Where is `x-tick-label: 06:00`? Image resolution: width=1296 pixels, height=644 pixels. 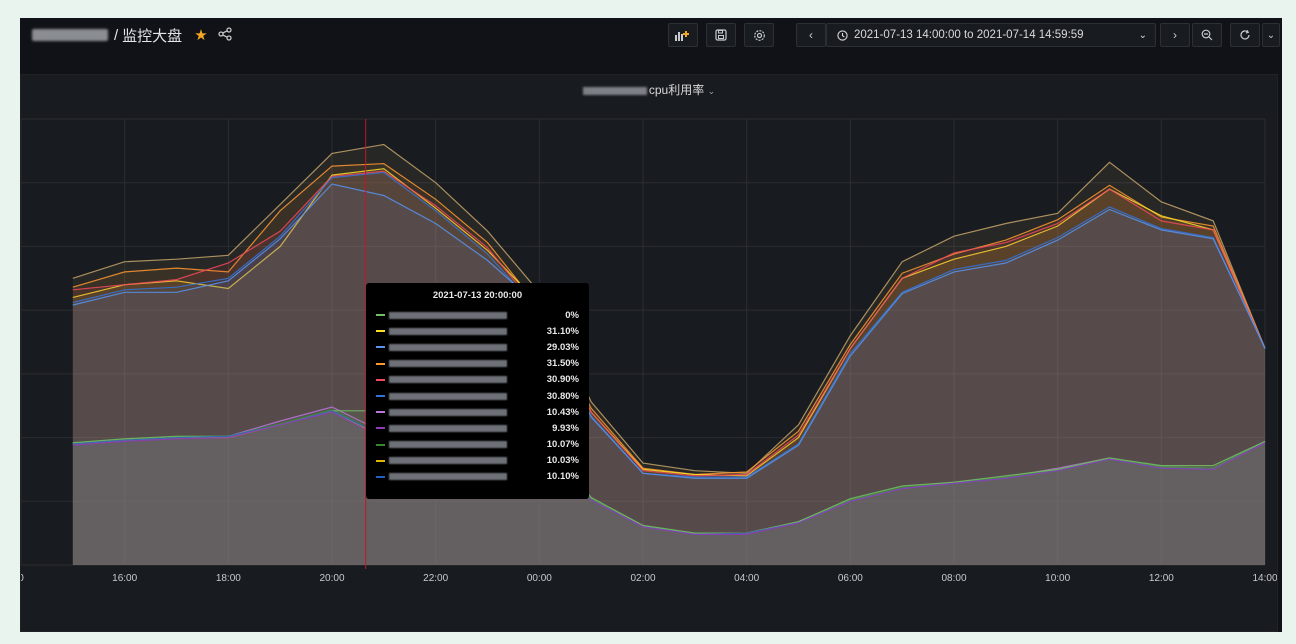
x-tick-label: 06:00 is located at coordinates (850, 578).